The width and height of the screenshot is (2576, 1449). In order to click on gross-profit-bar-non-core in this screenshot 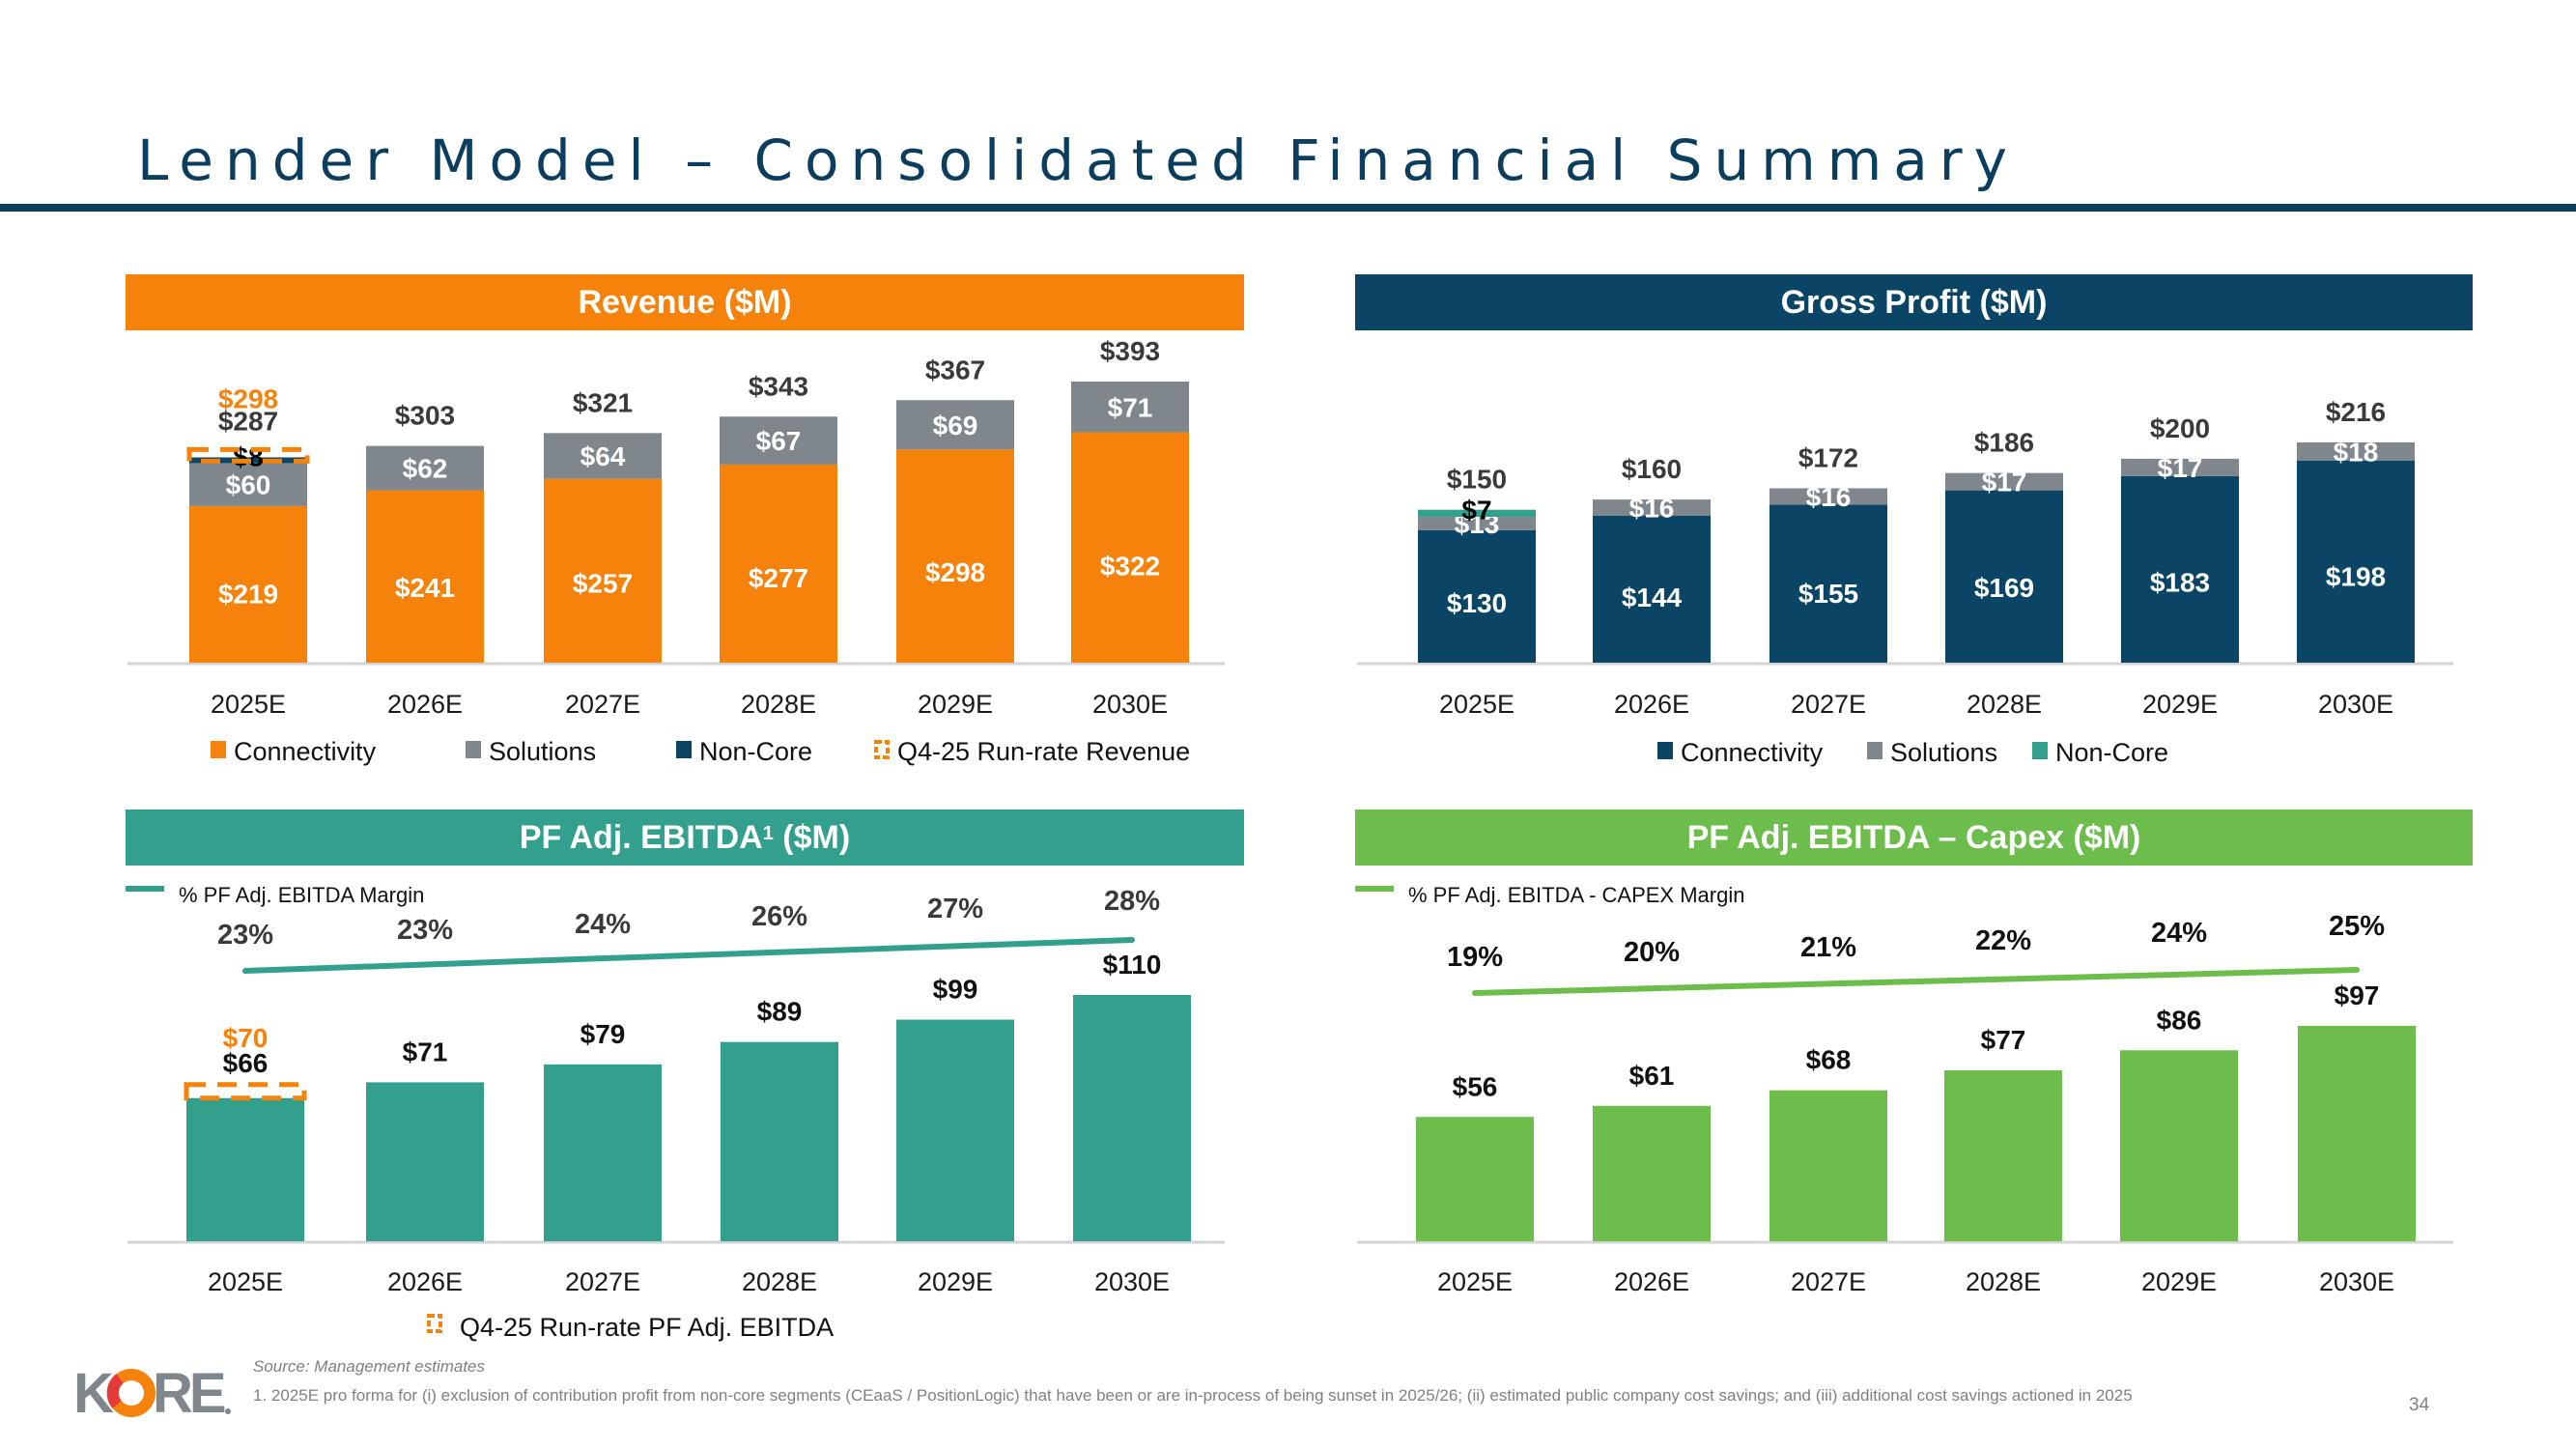, I will do `click(1477, 513)`.